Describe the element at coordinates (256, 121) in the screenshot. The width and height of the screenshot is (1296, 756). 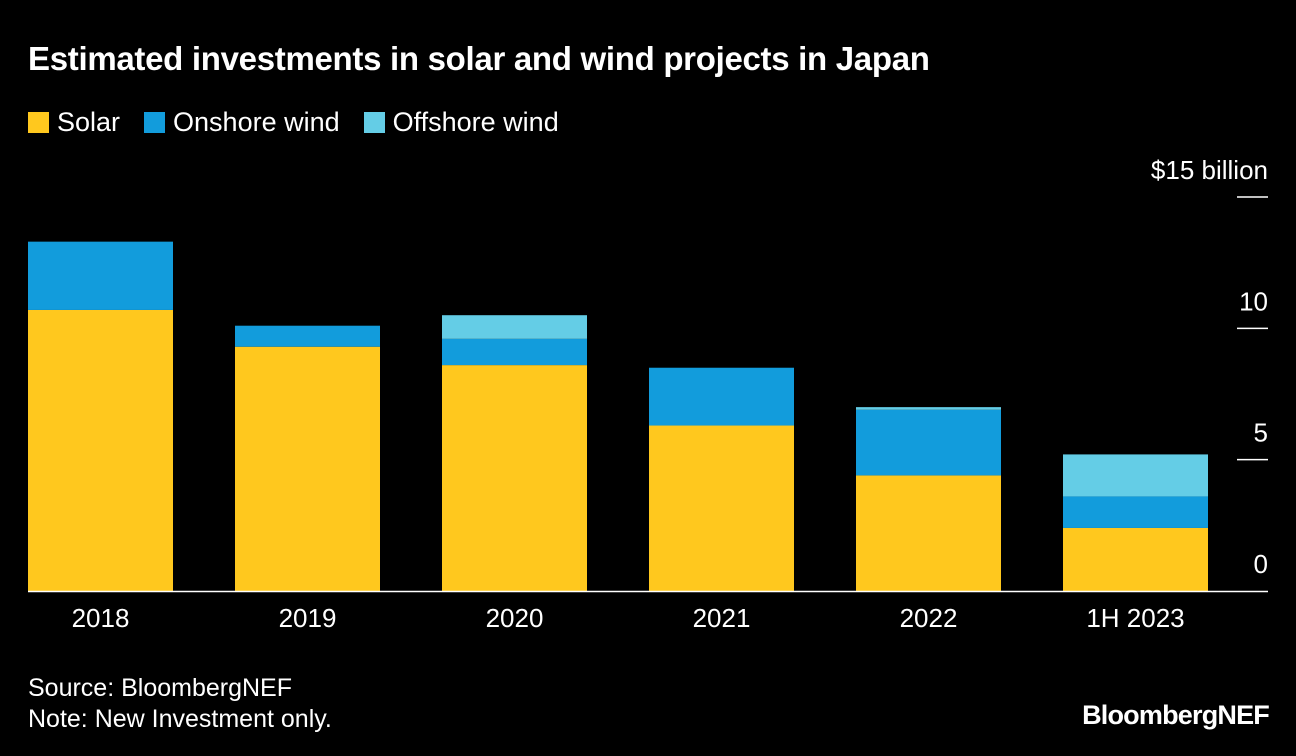
I see `legend-label-onshore-wind: Onshore wind` at that location.